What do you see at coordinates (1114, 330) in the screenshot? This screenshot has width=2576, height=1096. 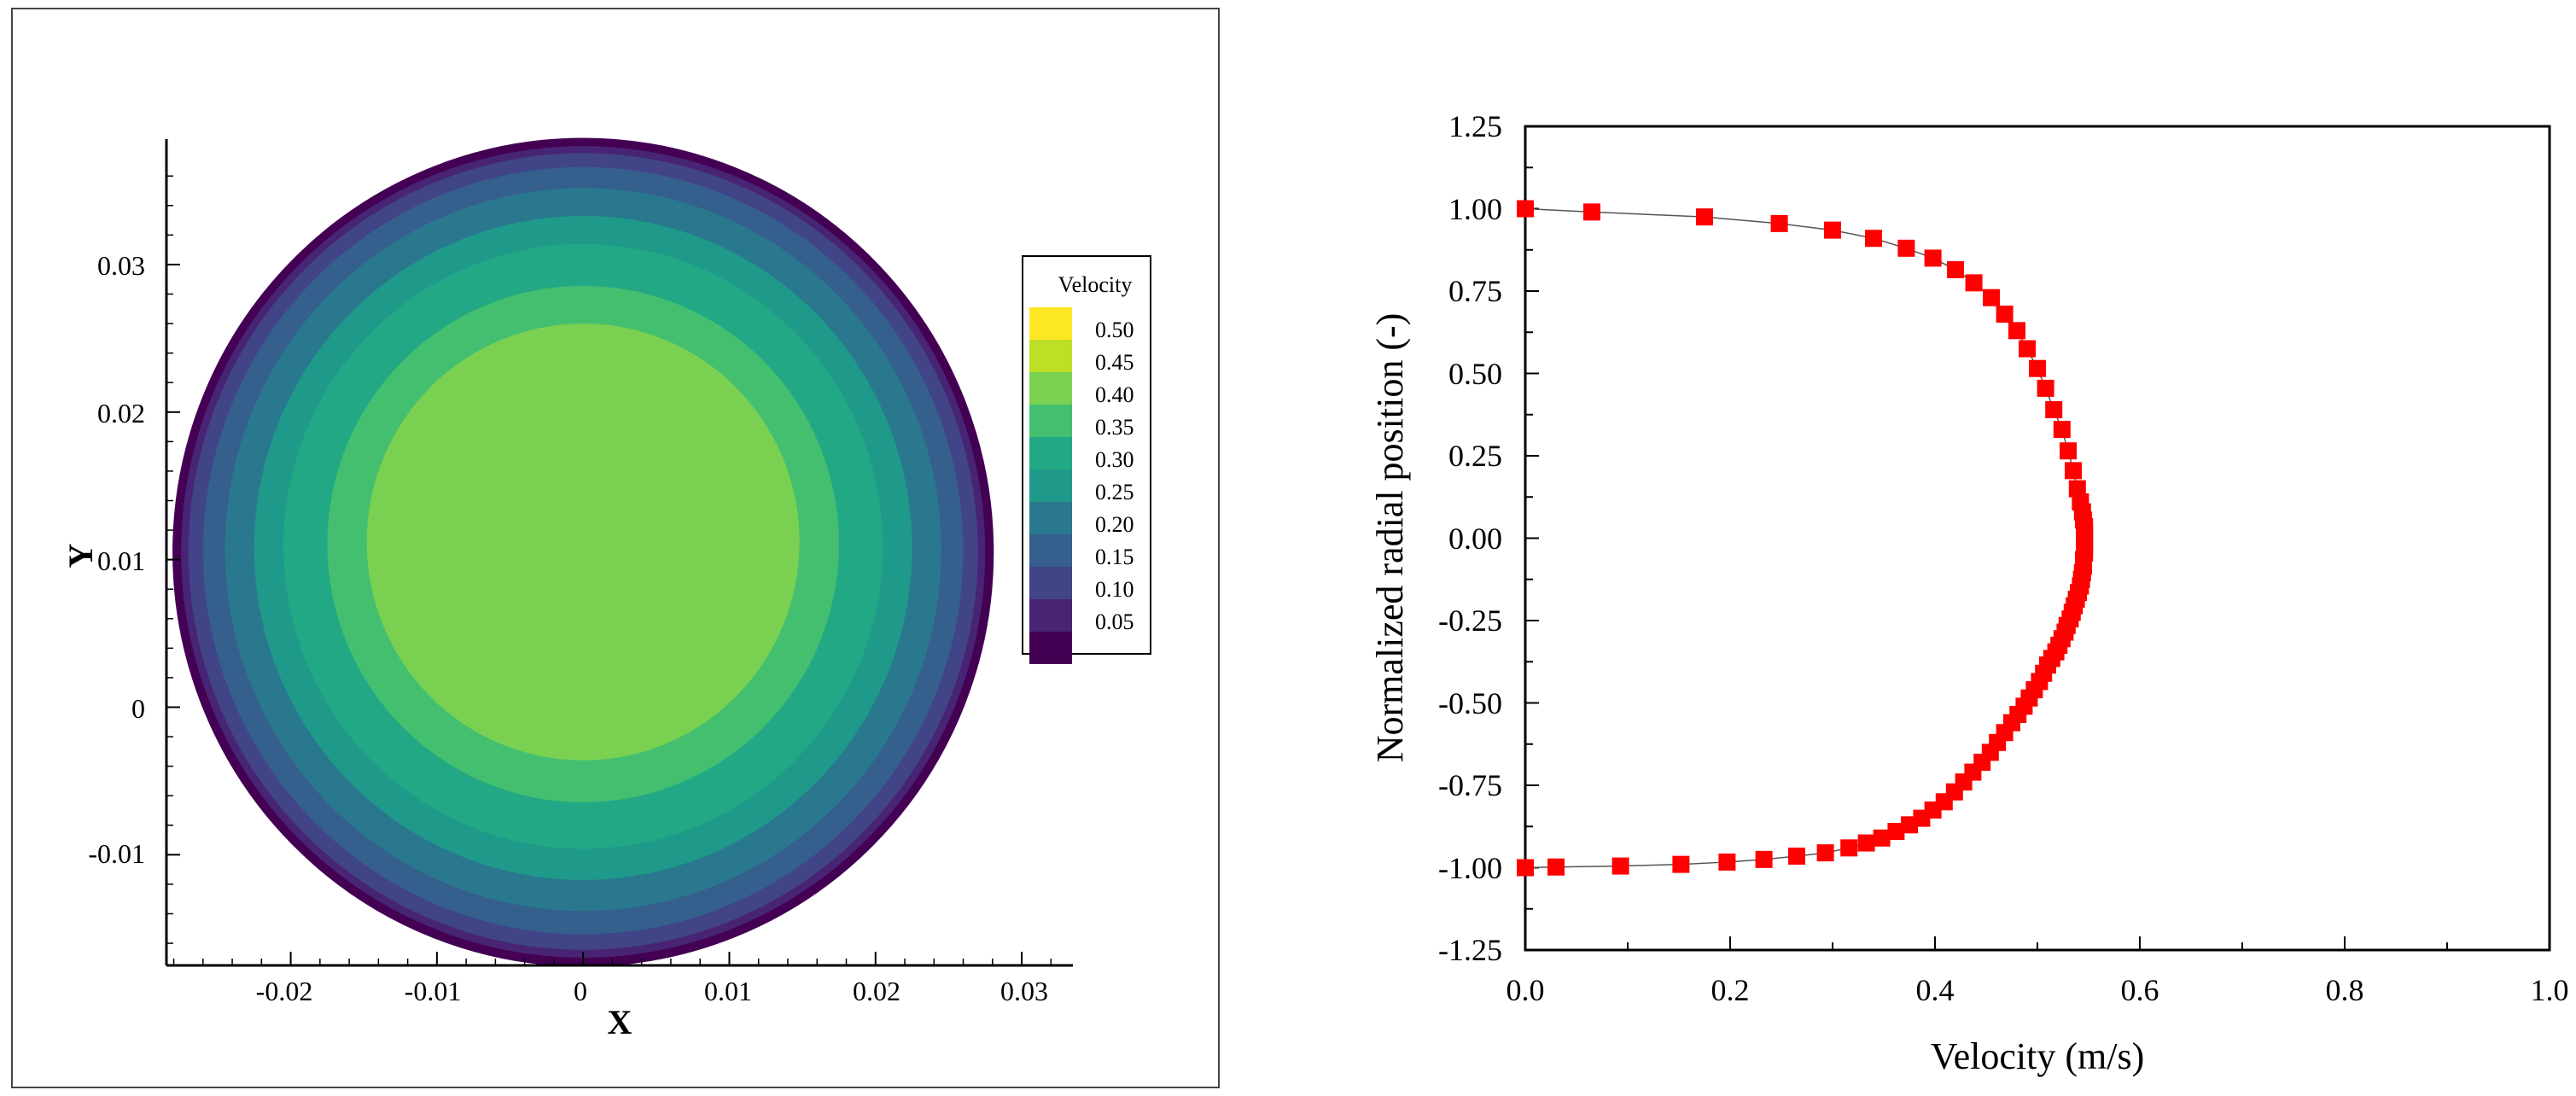 I see `legend-label: 0.50` at bounding box center [1114, 330].